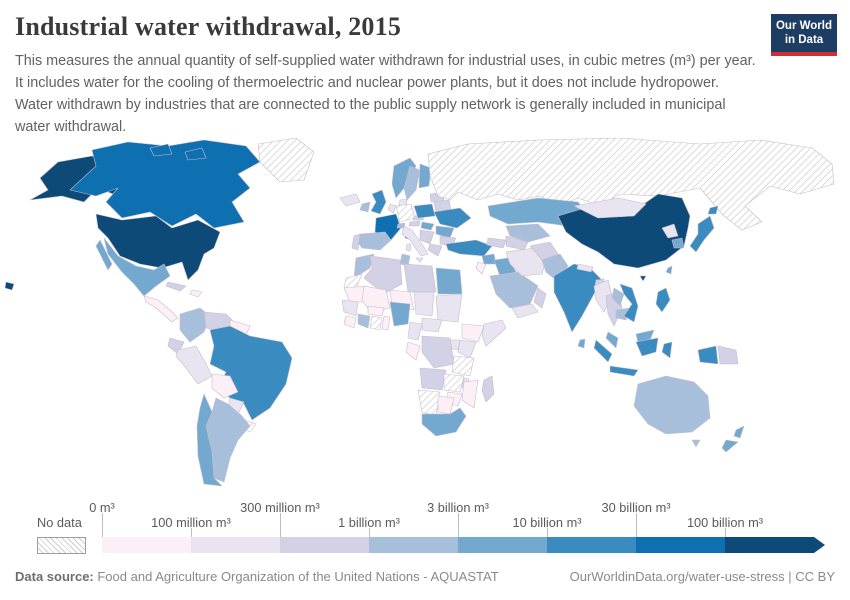  I want to click on country-peru, so click(194, 365).